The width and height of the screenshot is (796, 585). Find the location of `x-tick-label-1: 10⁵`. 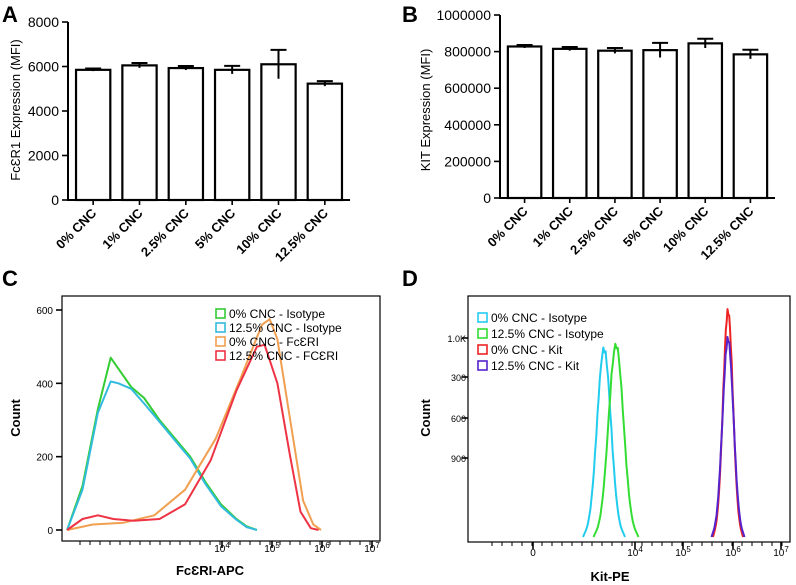

x-tick-label-1: 10⁵ is located at coordinates (272, 548).